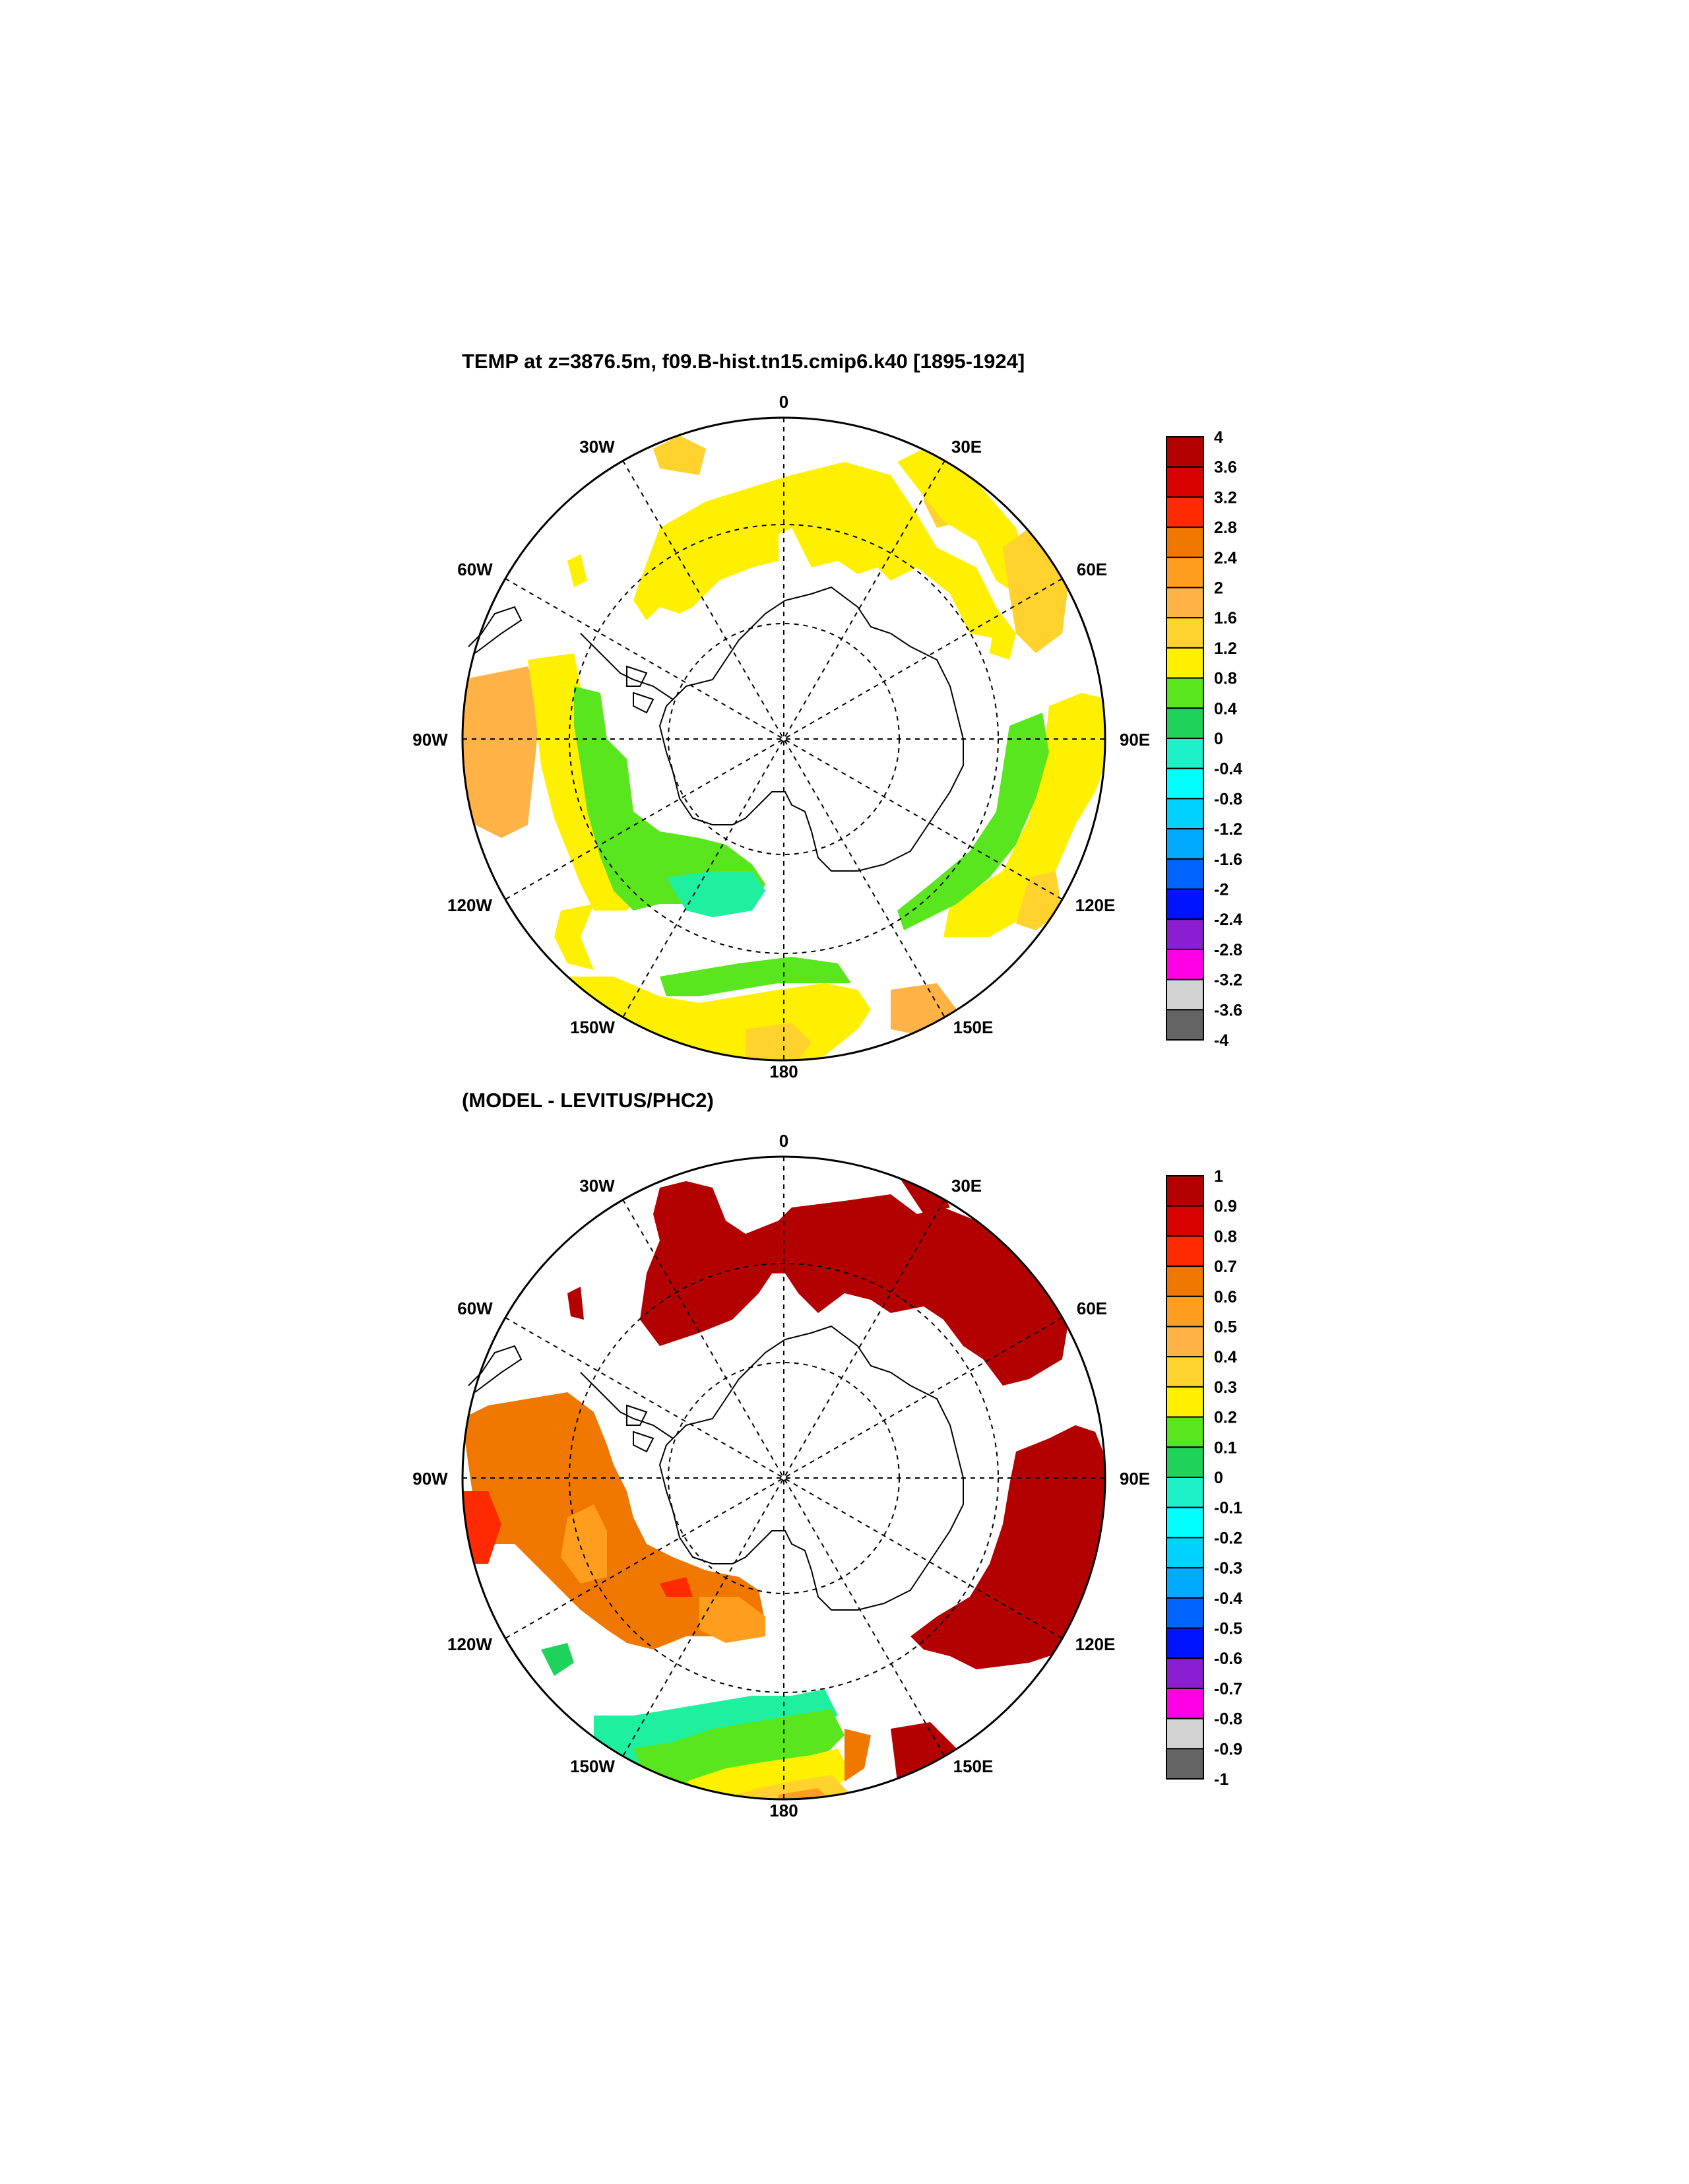  Describe the element at coordinates (1218, 1176) in the screenshot. I see `colorbar-label: 1` at that location.